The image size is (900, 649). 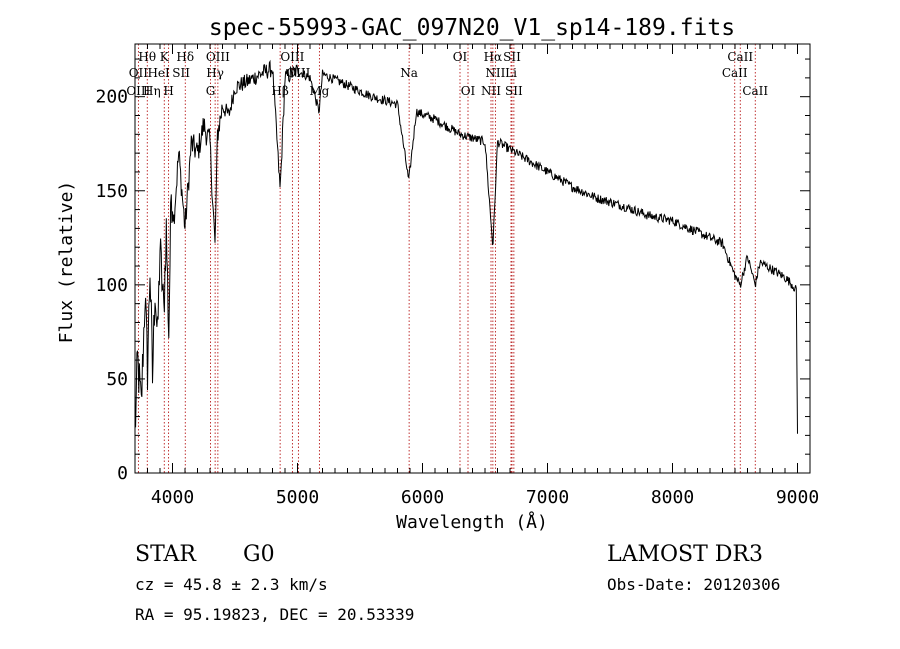 I want to click on x-tick-label: 5000, so click(x=297, y=497).